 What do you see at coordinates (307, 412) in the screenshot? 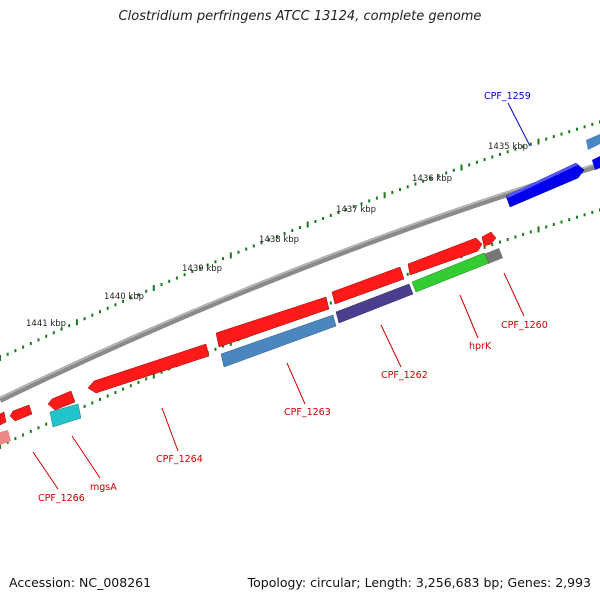
I see `gene-label-cpf-1263: CPF_1263` at bounding box center [307, 412].